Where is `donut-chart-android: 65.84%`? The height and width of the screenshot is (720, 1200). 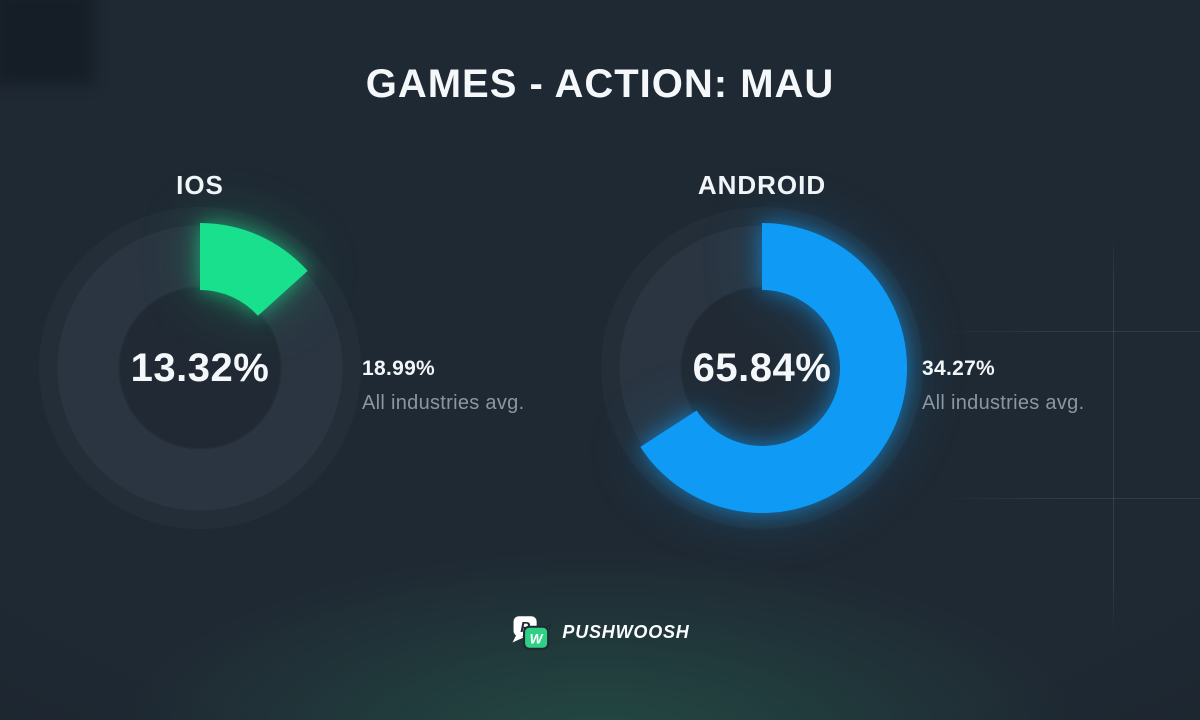 donut-chart-android: 65.84% is located at coordinates (762, 368).